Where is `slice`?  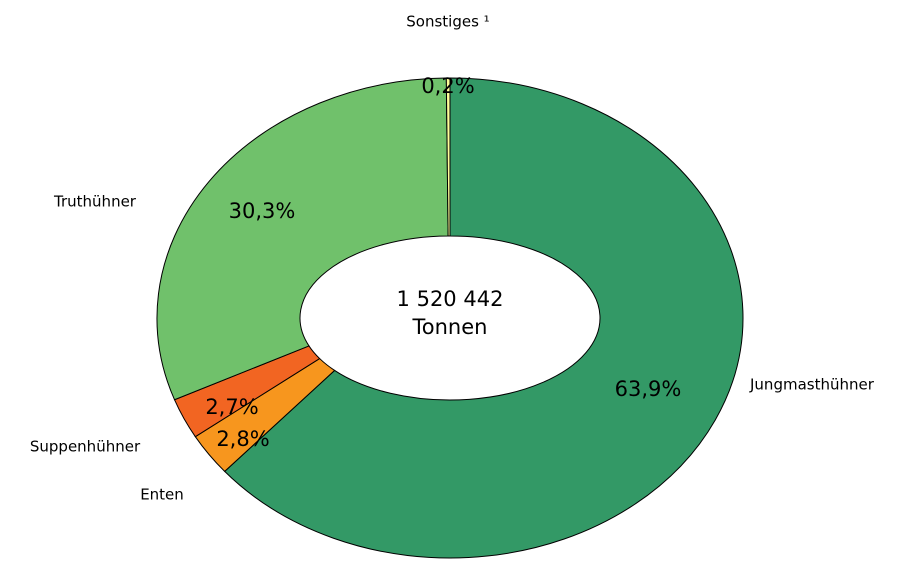
slice is located at coordinates (448, 157).